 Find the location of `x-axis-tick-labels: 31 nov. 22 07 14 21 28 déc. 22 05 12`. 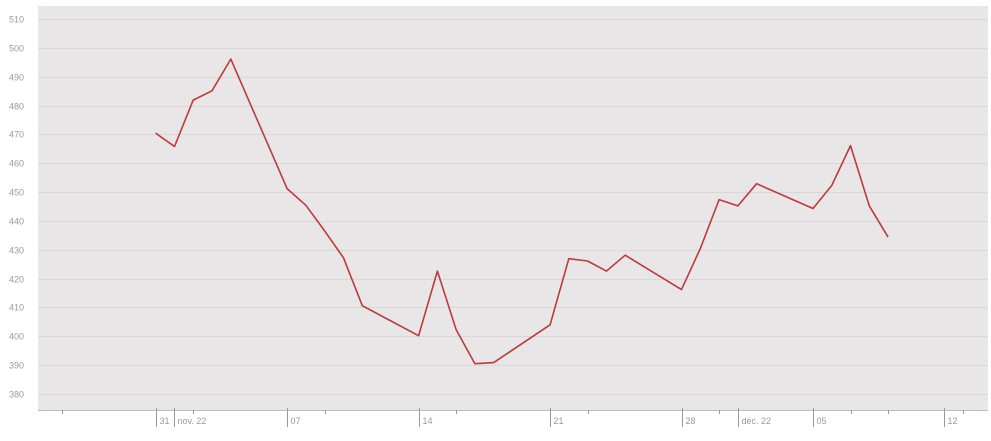

x-axis-tick-labels: 31 nov. 22 07 14 21 28 déc. 22 05 12 is located at coordinates (559, 421).